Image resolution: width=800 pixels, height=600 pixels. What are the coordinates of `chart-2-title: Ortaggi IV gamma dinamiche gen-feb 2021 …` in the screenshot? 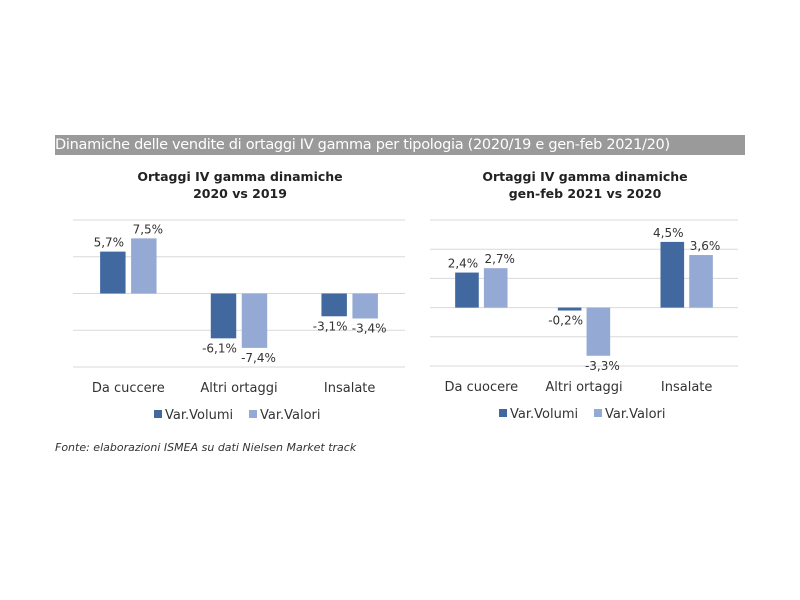 It's located at (585, 185).